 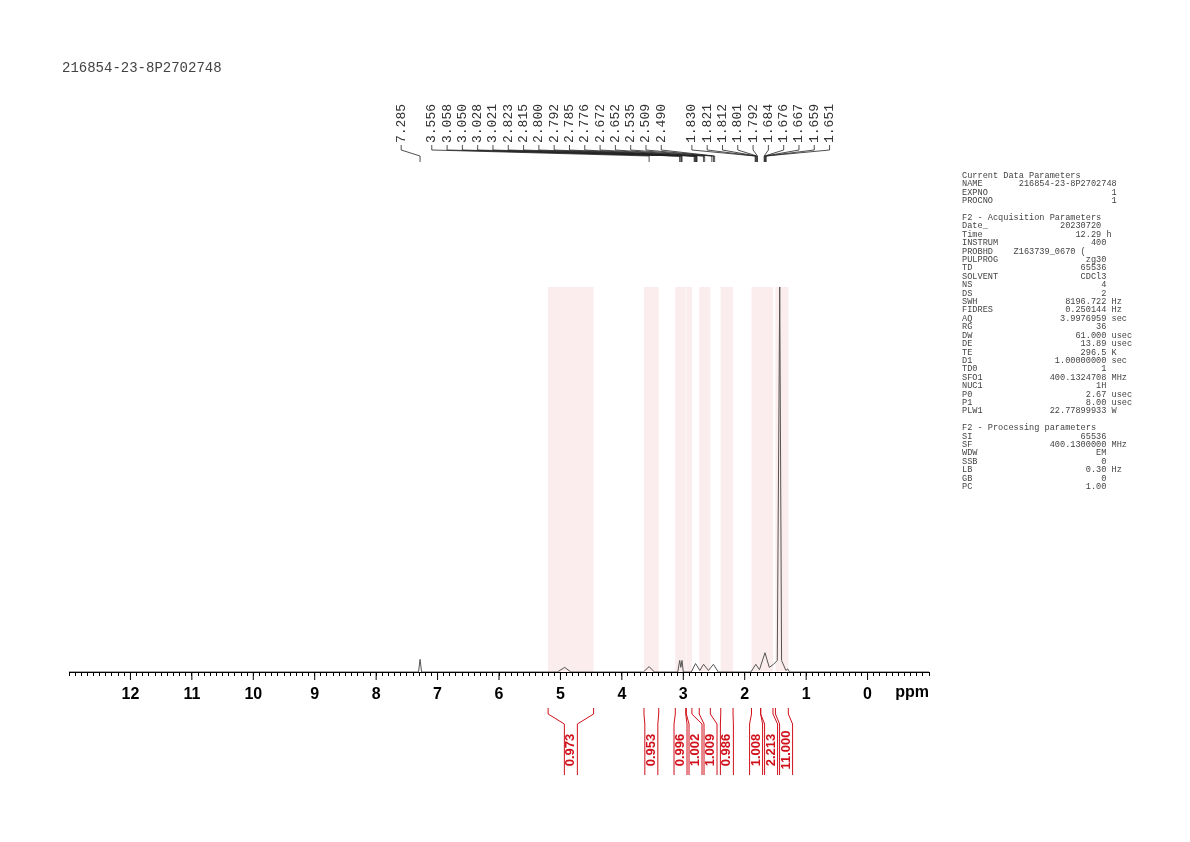 I want to click on annotation: 2.800, so click(x=539, y=123).